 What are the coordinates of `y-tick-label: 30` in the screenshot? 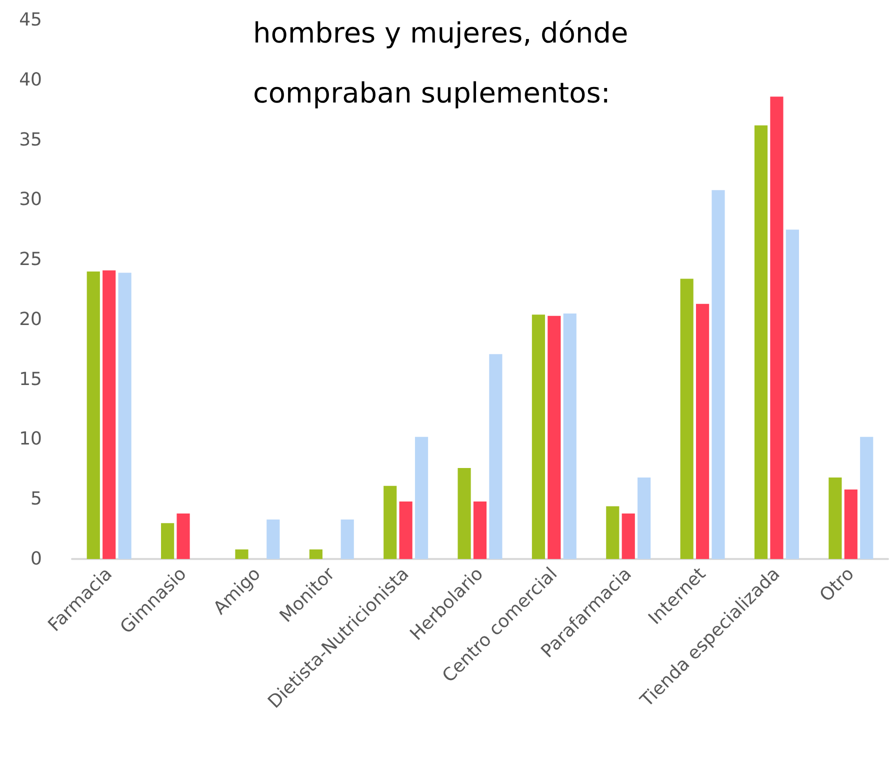 It's located at (30, 199).